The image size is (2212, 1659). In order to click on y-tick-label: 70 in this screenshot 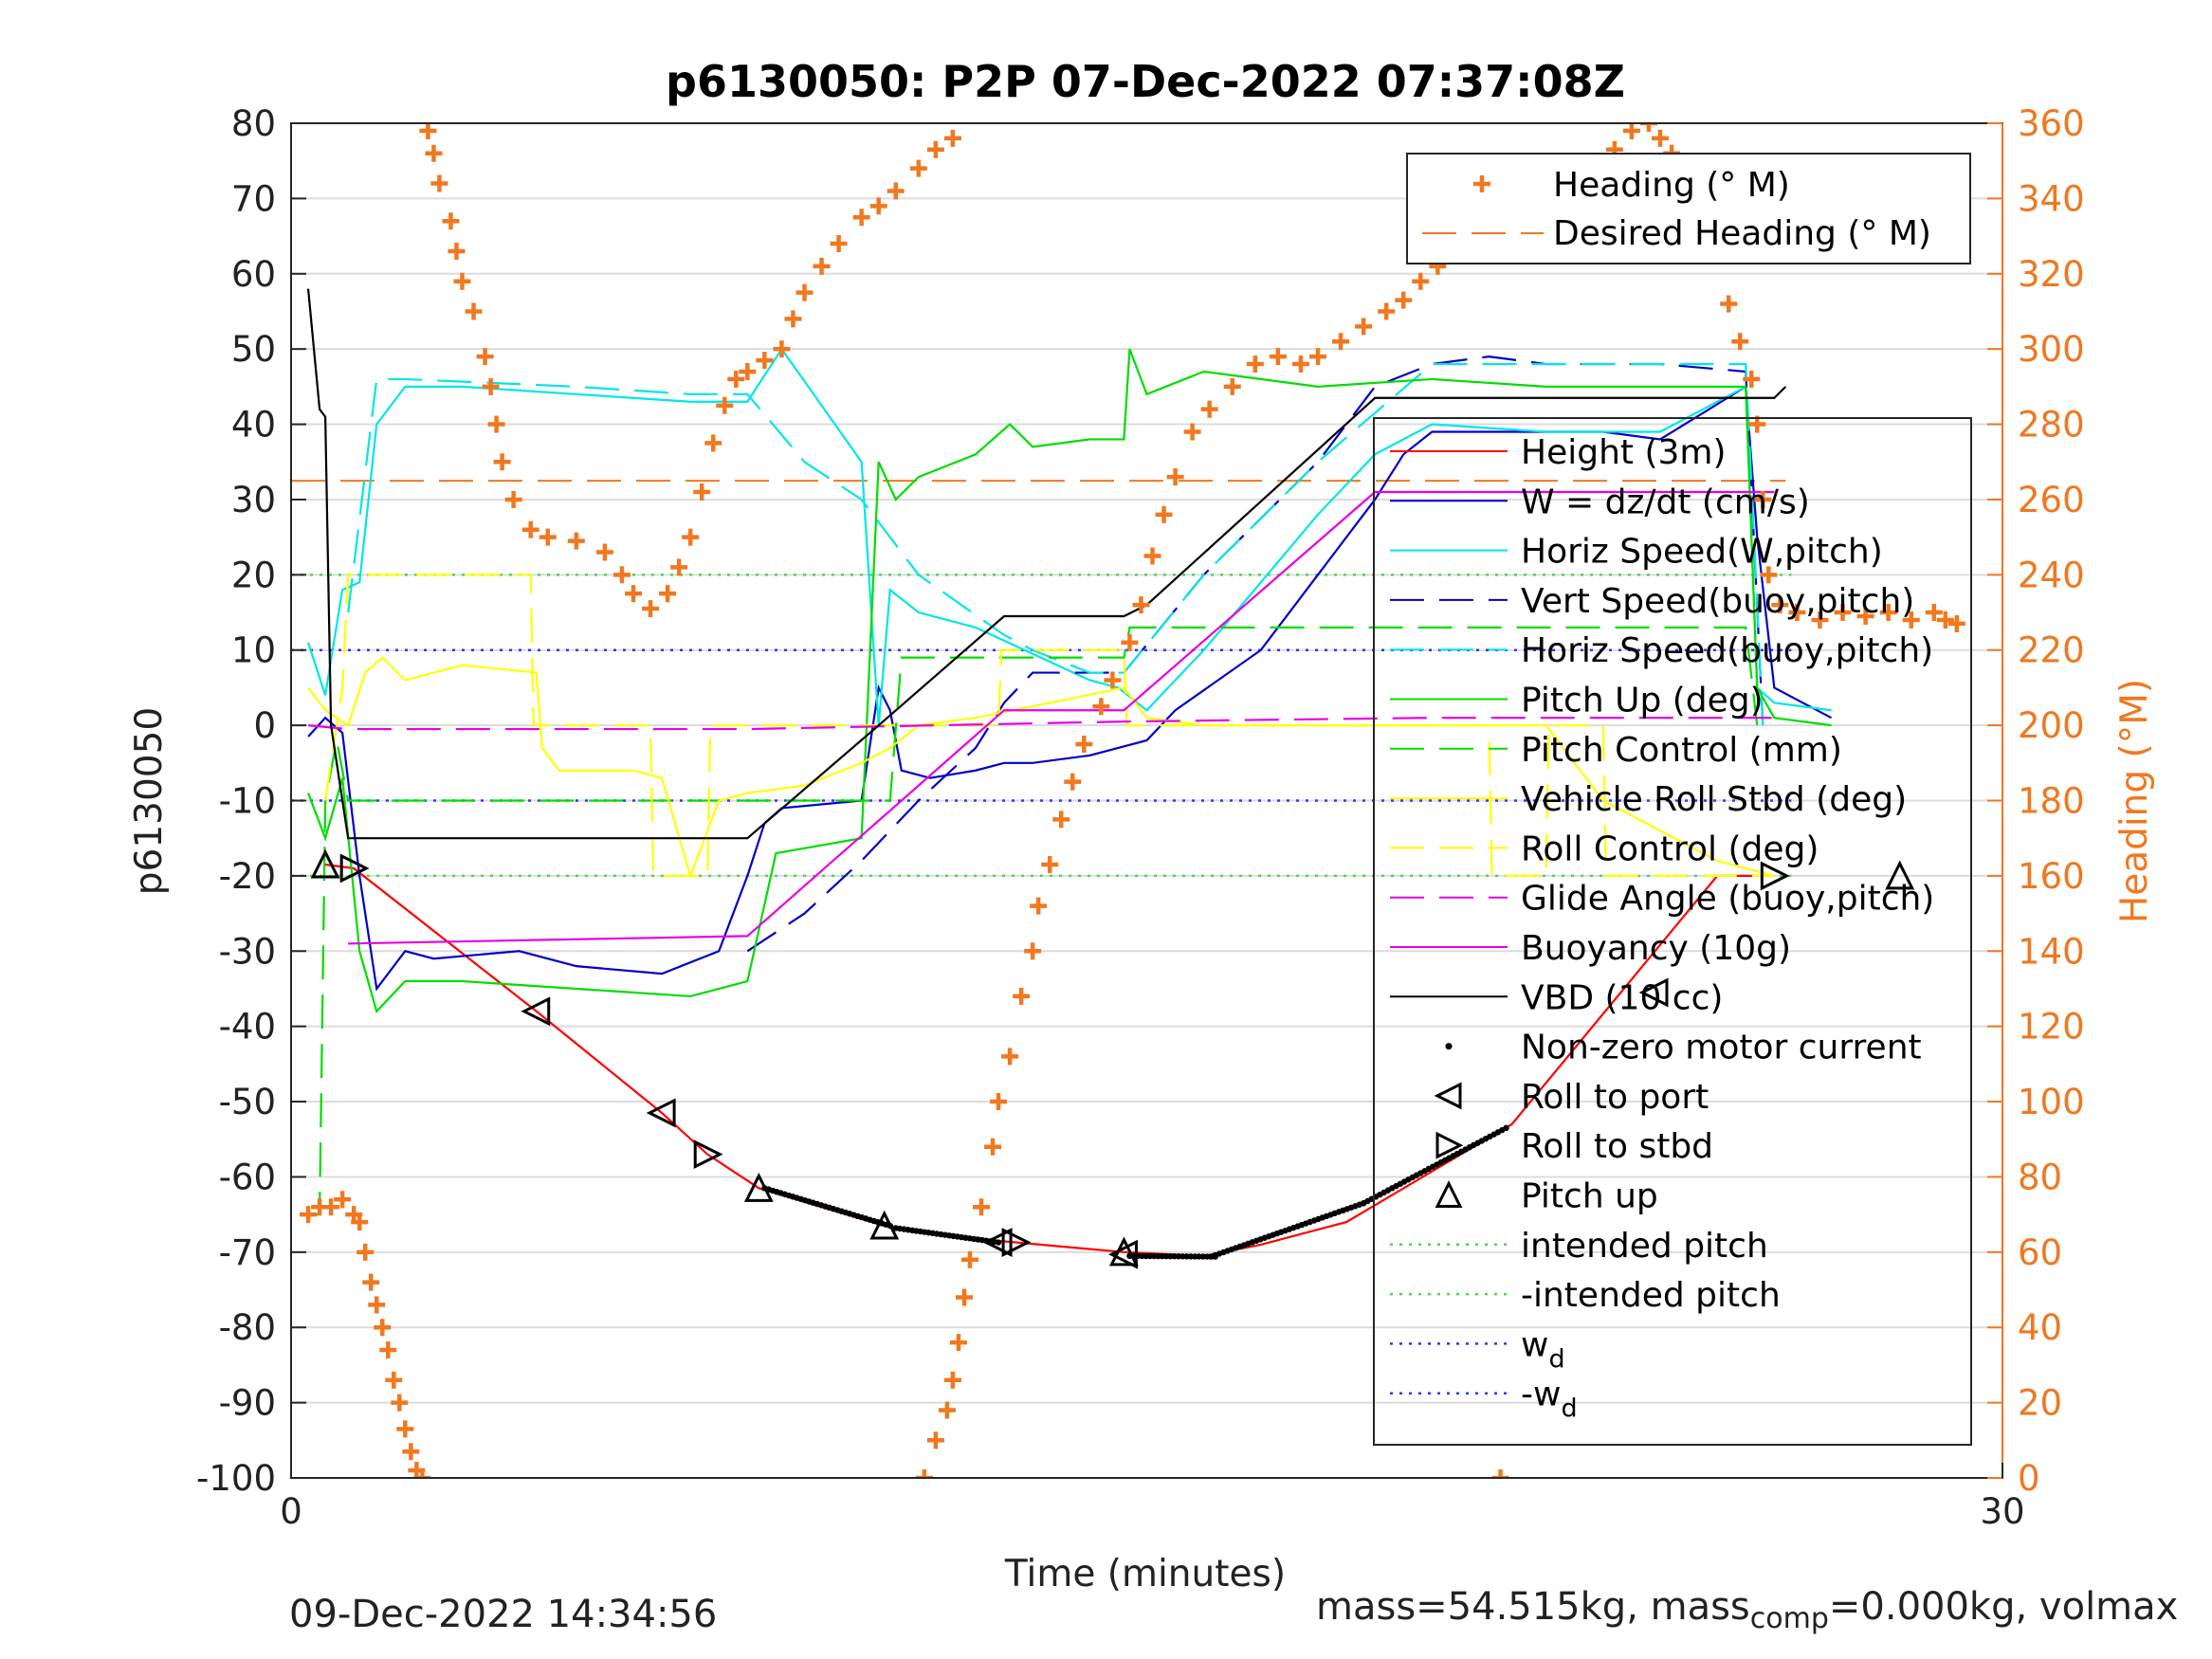, I will do `click(253, 198)`.